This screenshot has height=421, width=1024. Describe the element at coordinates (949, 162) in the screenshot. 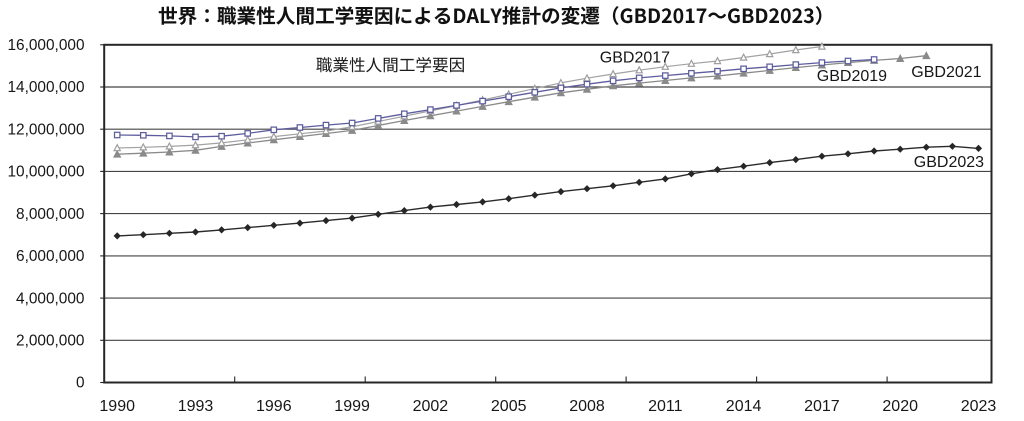

I see `svg-text: GBD2023` at that location.